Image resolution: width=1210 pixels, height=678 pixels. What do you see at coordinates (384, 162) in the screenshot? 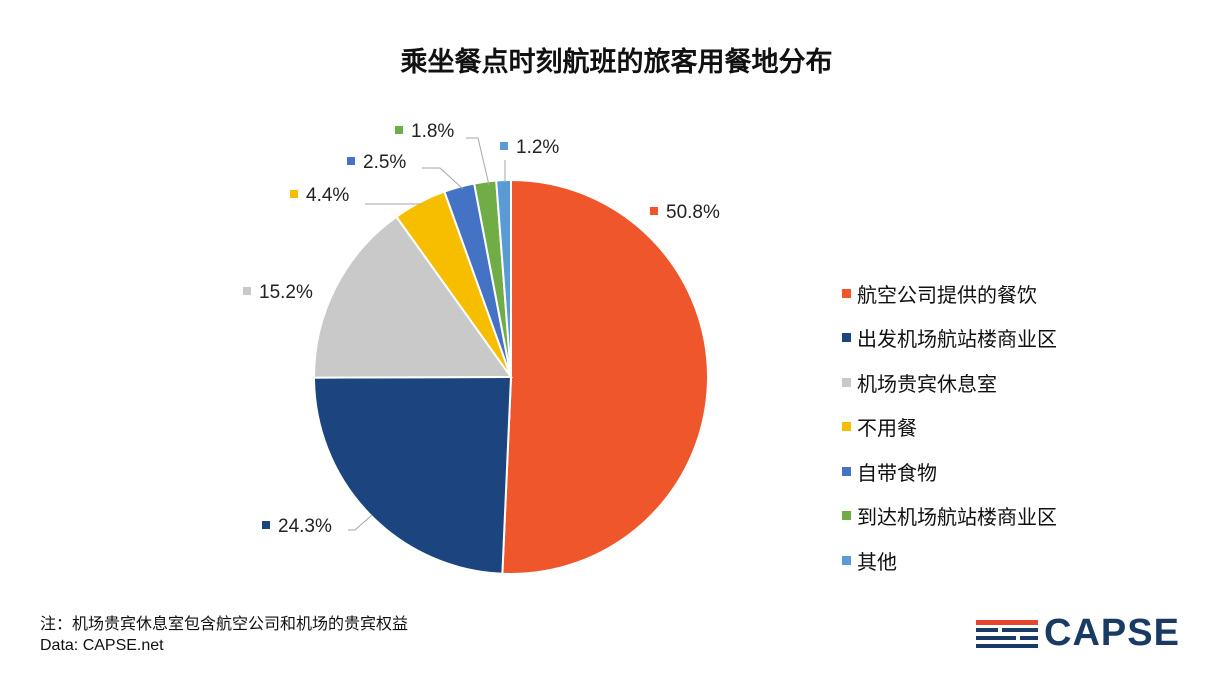
I see `data-label: 2.5%` at bounding box center [384, 162].